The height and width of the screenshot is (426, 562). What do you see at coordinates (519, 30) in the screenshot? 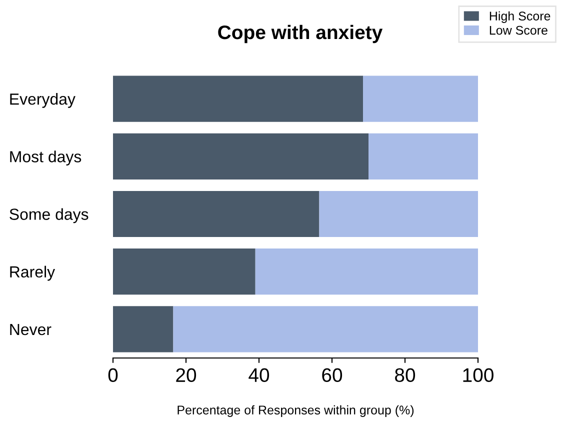
I see `legend-label: Low Score` at bounding box center [519, 30].